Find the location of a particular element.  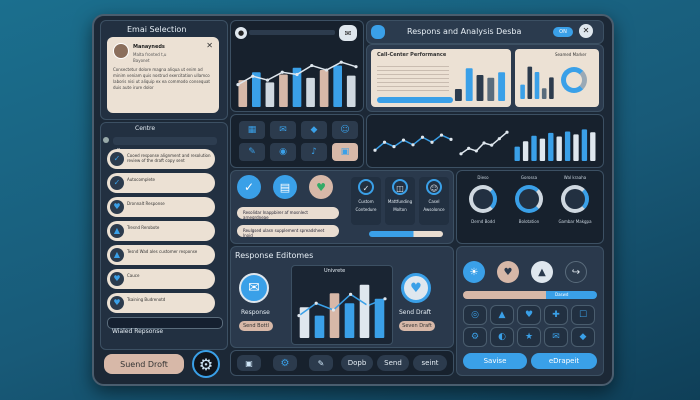

sun-icon: ☀ is located at coordinates (474, 272).